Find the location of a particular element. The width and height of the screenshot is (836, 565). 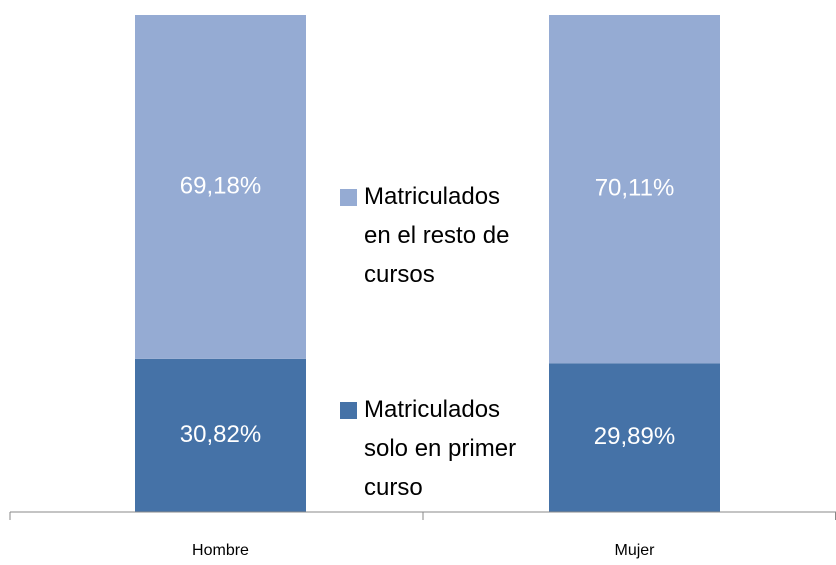

legend-label: Matriculados solo en primer curso is located at coordinates (440, 448).